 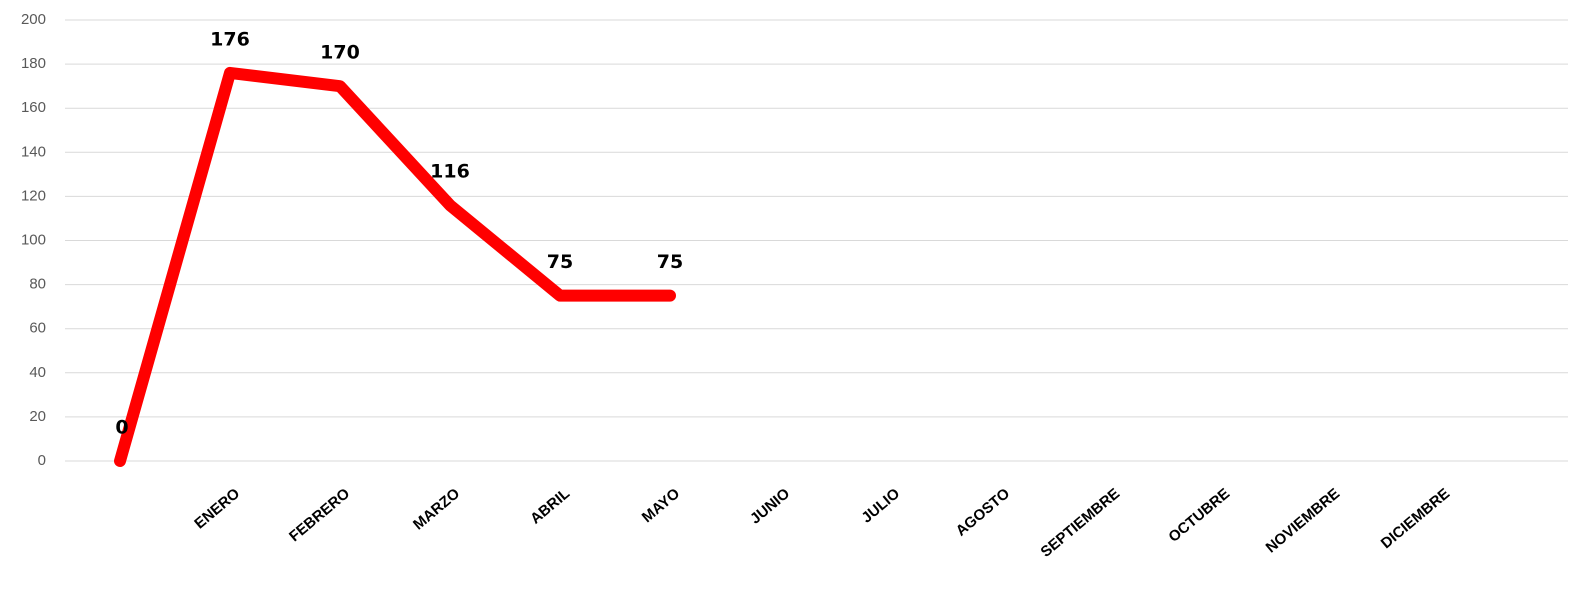 What do you see at coordinates (230, 39) in the screenshot?
I see `data-label: 176` at bounding box center [230, 39].